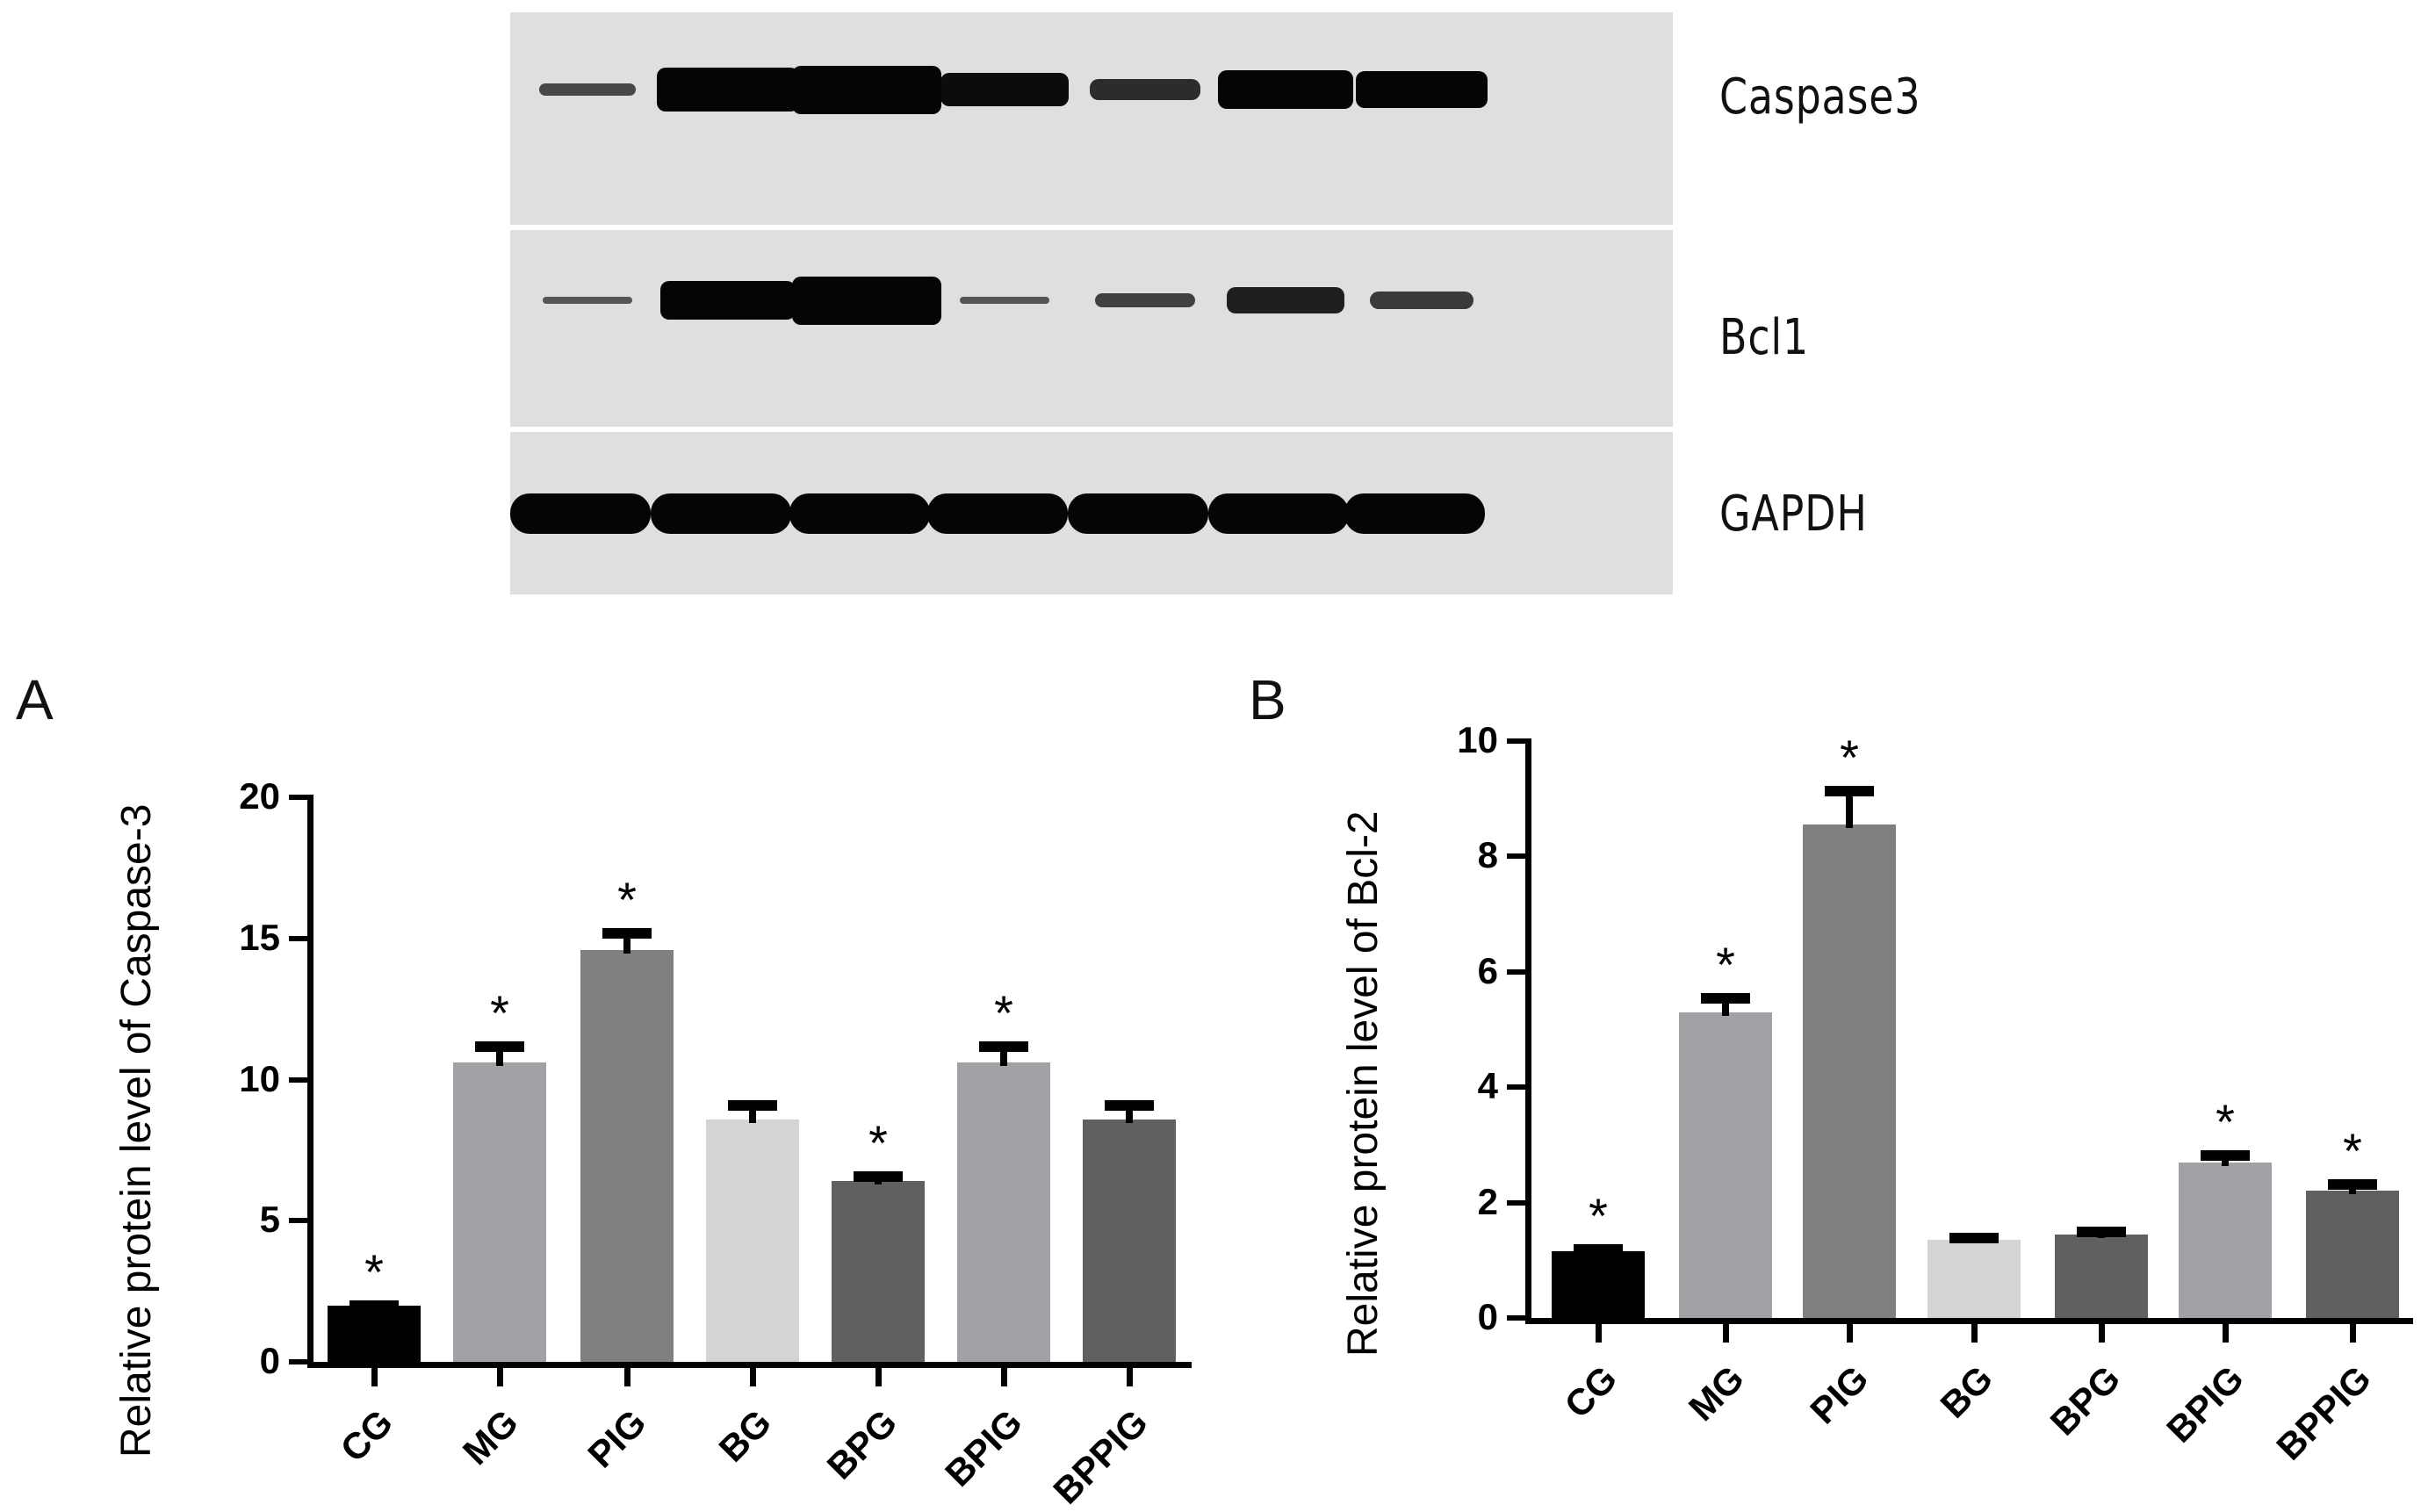  I want to click on x-tick-label-bpig: BPIG, so click(2205, 1404).